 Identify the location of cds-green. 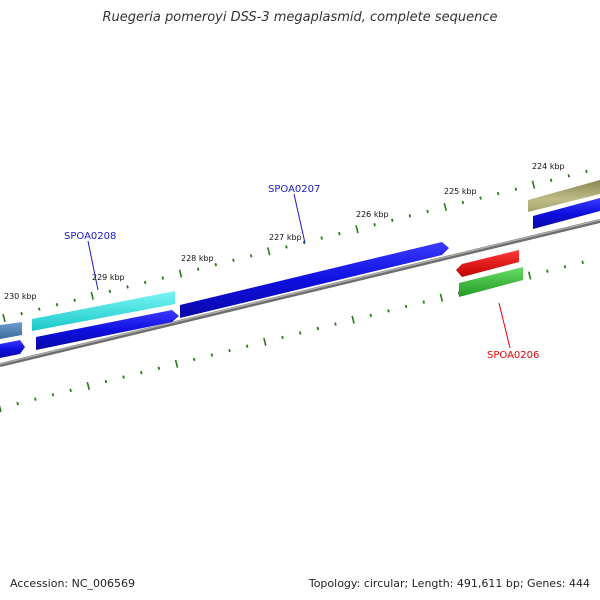
(491, 282).